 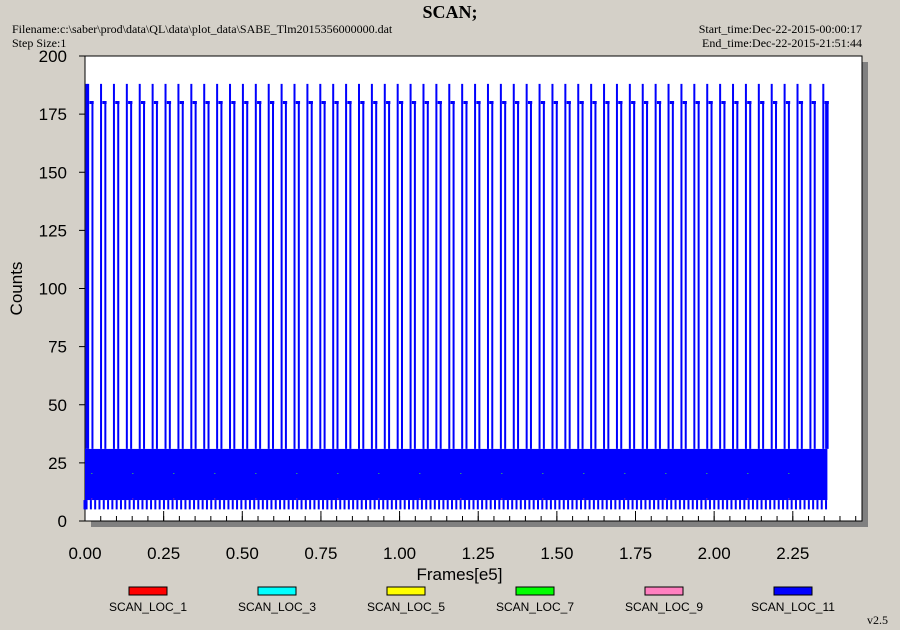 I want to click on y-tick-label: 25, so click(x=57, y=463).